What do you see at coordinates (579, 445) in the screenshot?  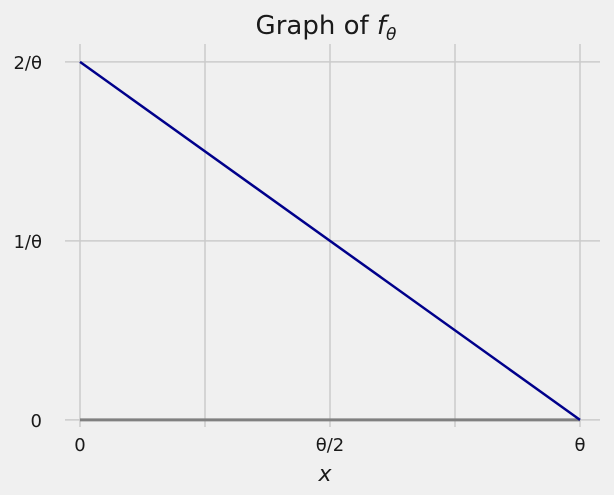 I see `x-tick-label-2: θ` at bounding box center [579, 445].